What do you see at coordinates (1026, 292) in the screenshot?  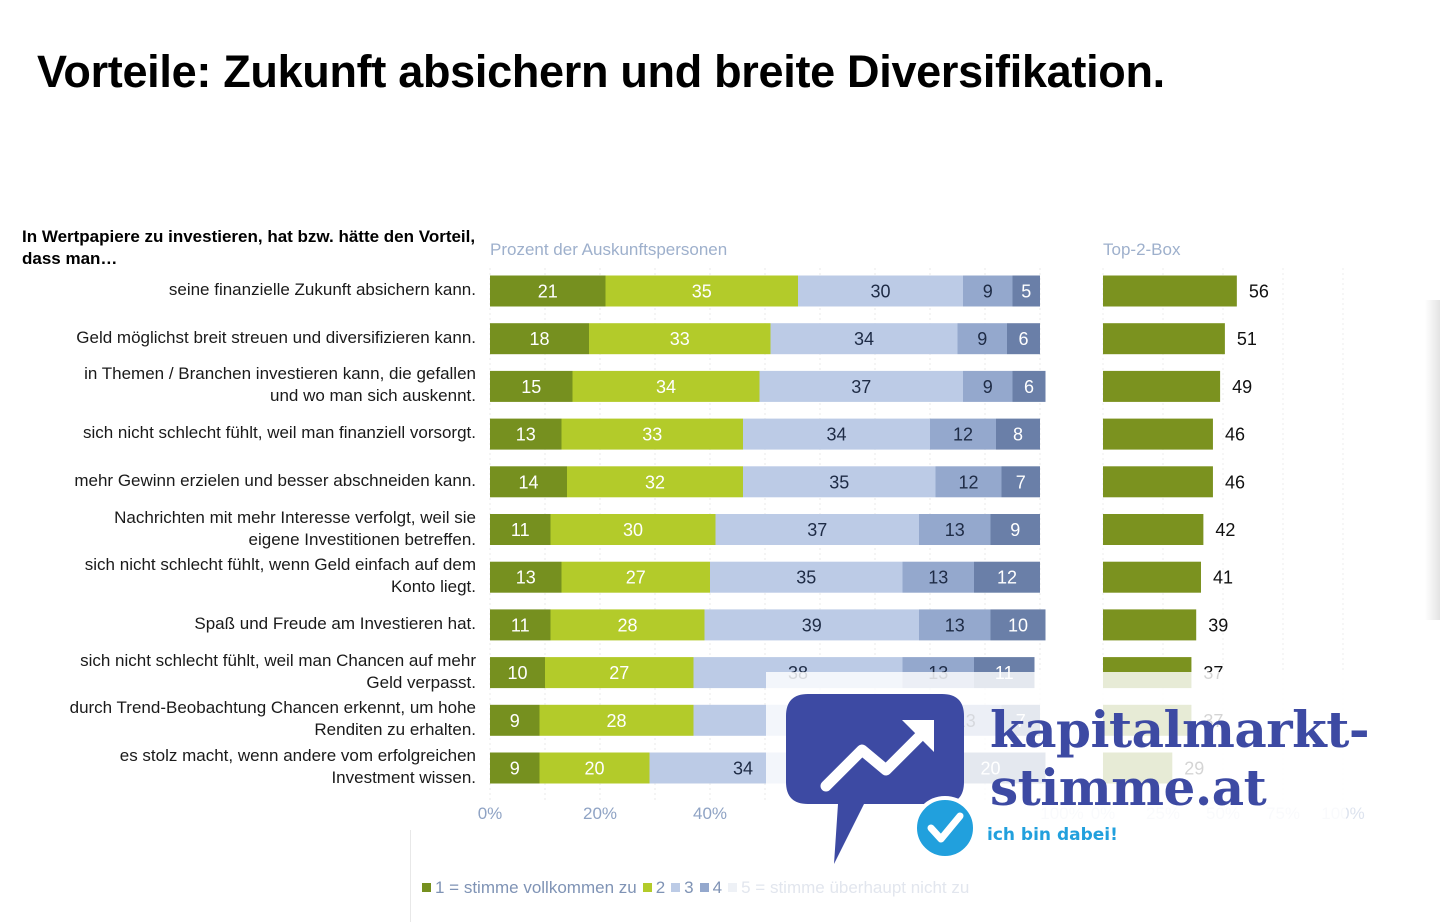 I see `bar-value-label: 5` at bounding box center [1026, 292].